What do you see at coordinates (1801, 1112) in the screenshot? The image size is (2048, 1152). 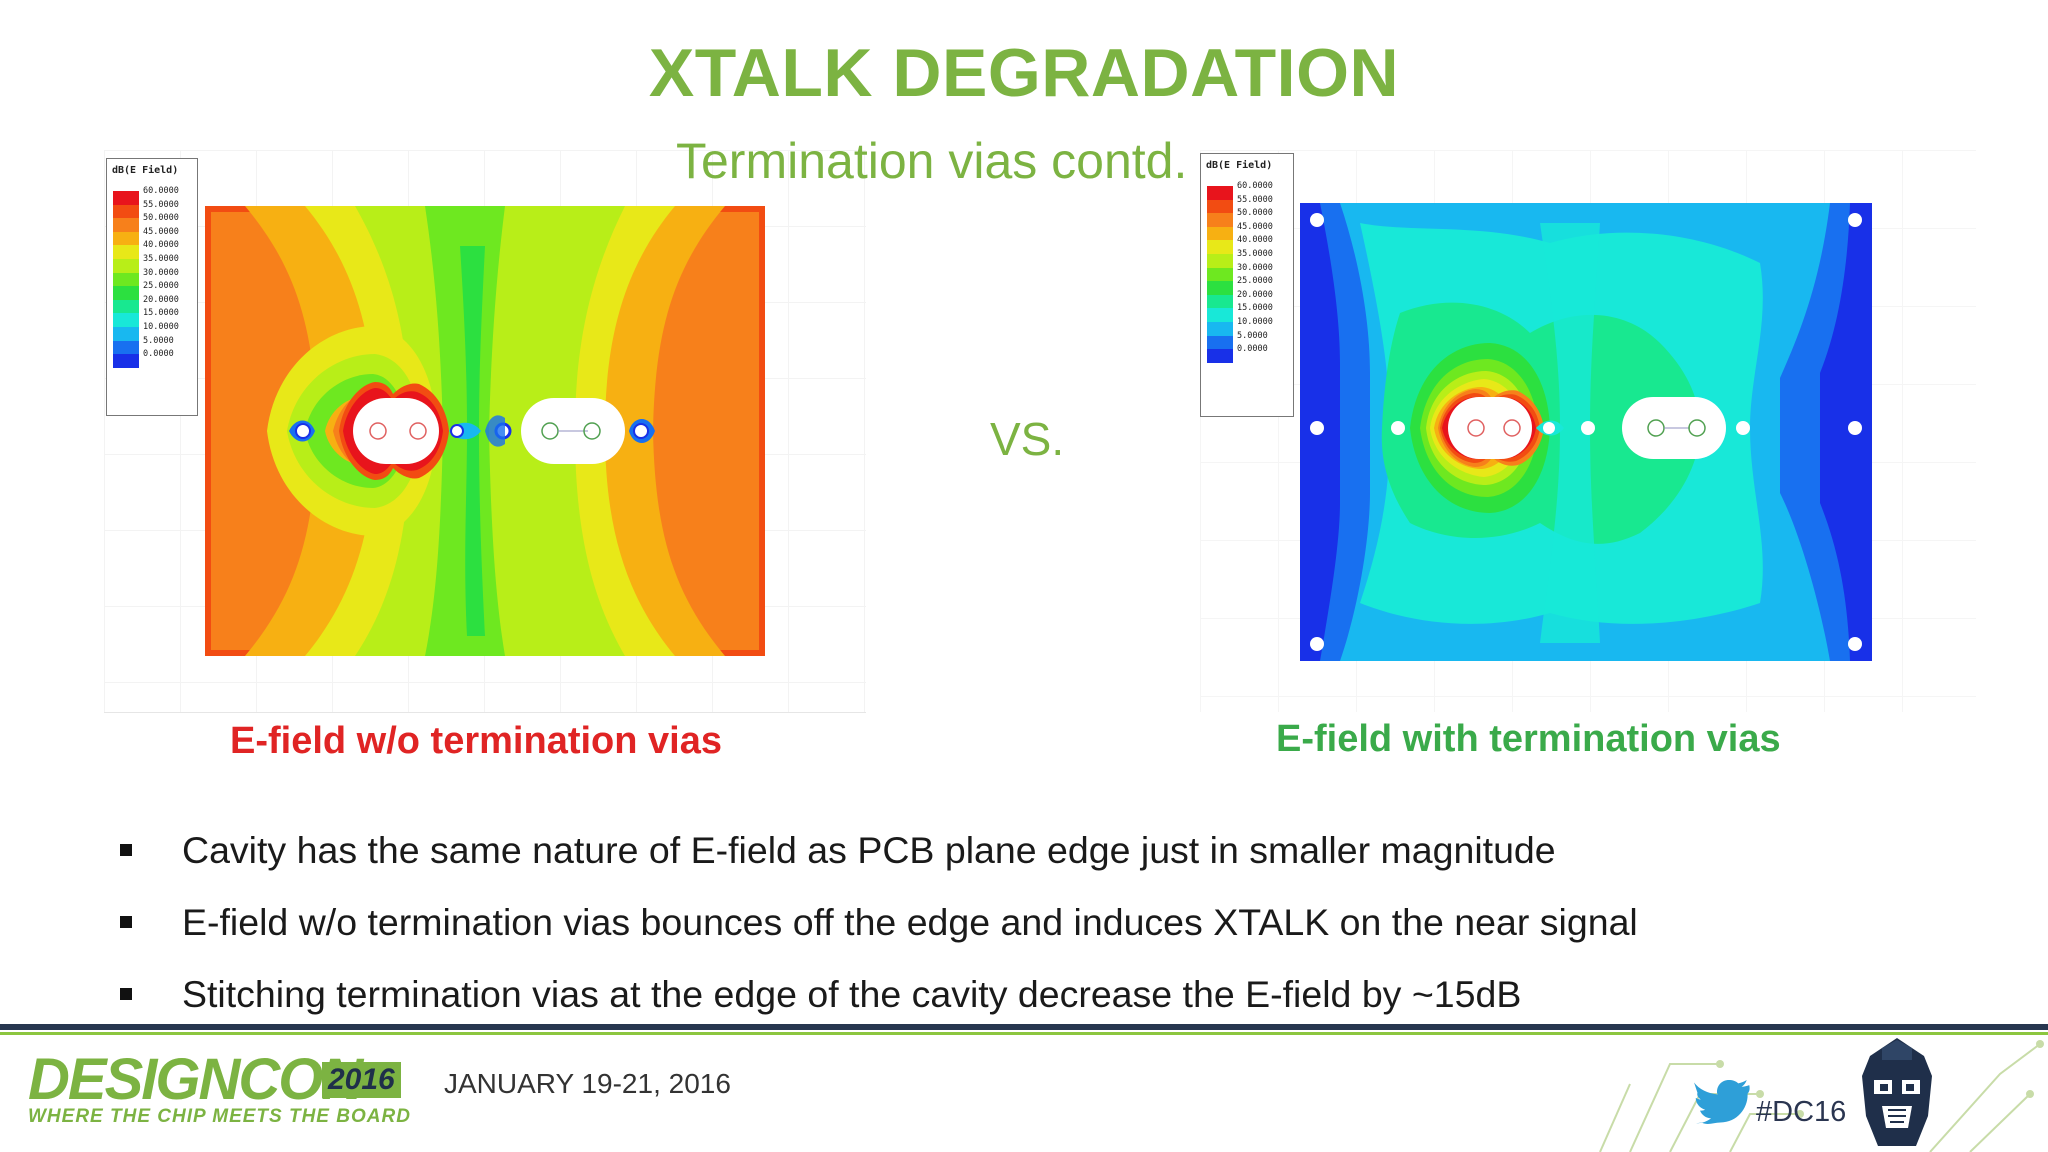 I see `event-hashtag: #DC16` at bounding box center [1801, 1112].